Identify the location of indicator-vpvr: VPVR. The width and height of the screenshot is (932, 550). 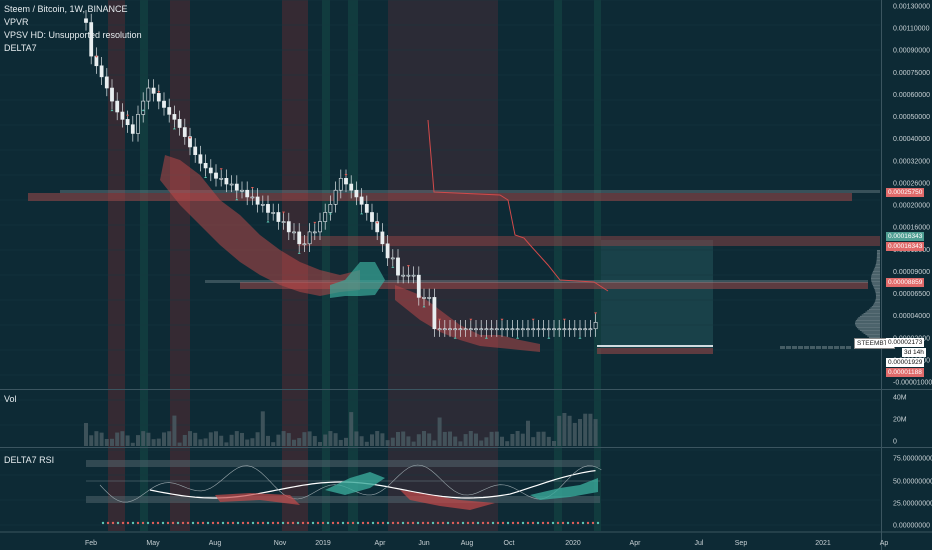
(16, 22).